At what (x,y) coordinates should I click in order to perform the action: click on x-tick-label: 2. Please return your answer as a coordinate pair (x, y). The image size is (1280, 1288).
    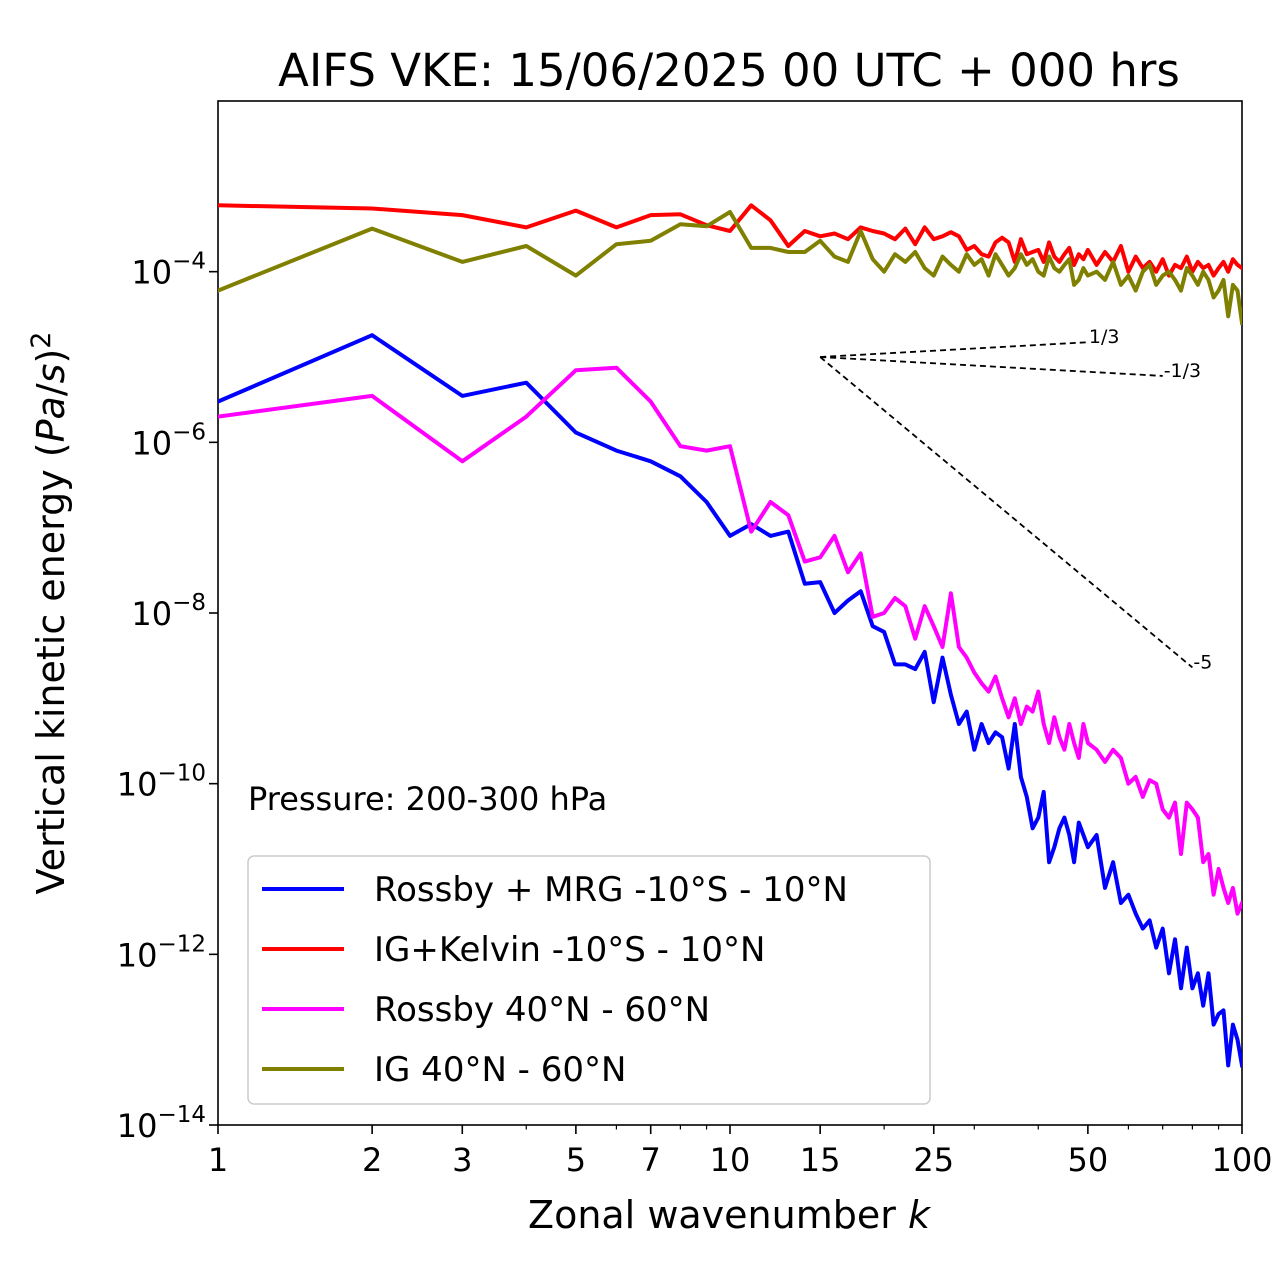
    Looking at the image, I should click on (372, 1160).